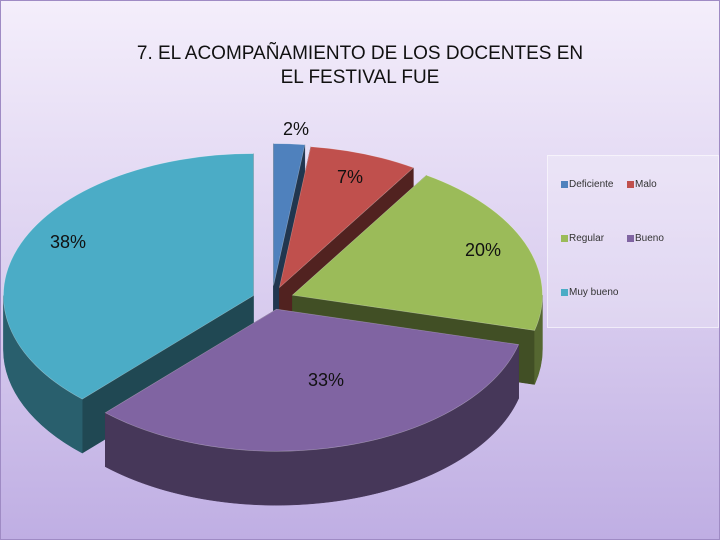  What do you see at coordinates (346, 217) in the screenshot?
I see `malo-slice` at bounding box center [346, 217].